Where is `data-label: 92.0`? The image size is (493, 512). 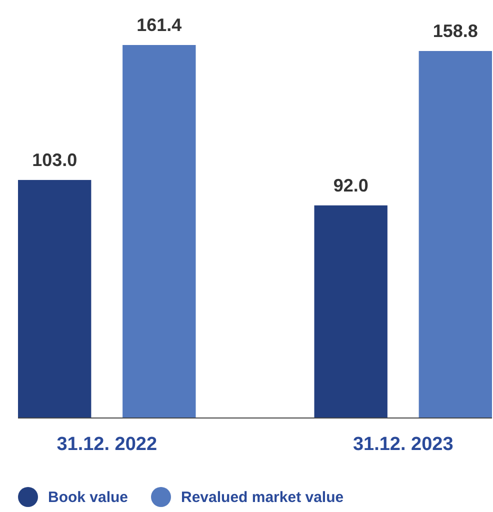
data-label: 92.0 is located at coordinates (350, 185).